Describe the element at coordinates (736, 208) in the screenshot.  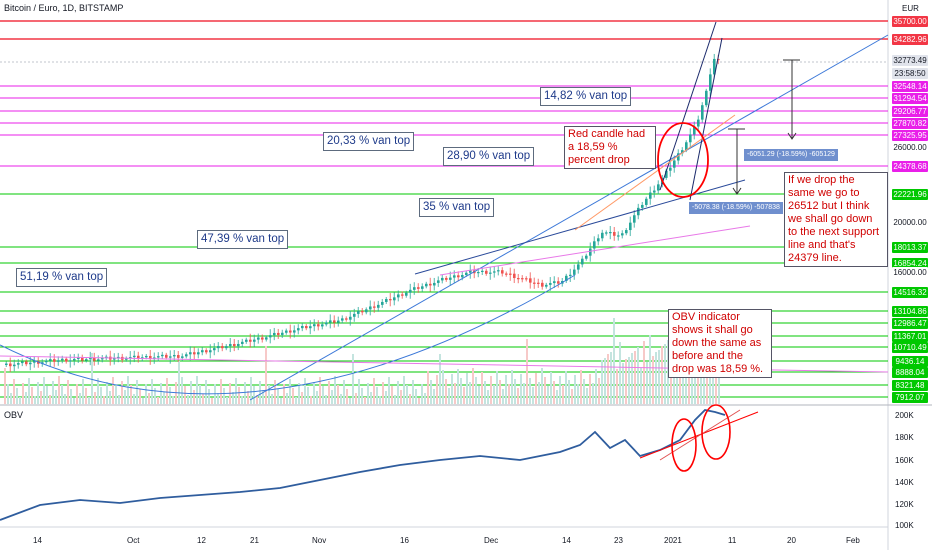
I see `measure-label-2: -5078.38 (-18.59%) -507838` at that location.